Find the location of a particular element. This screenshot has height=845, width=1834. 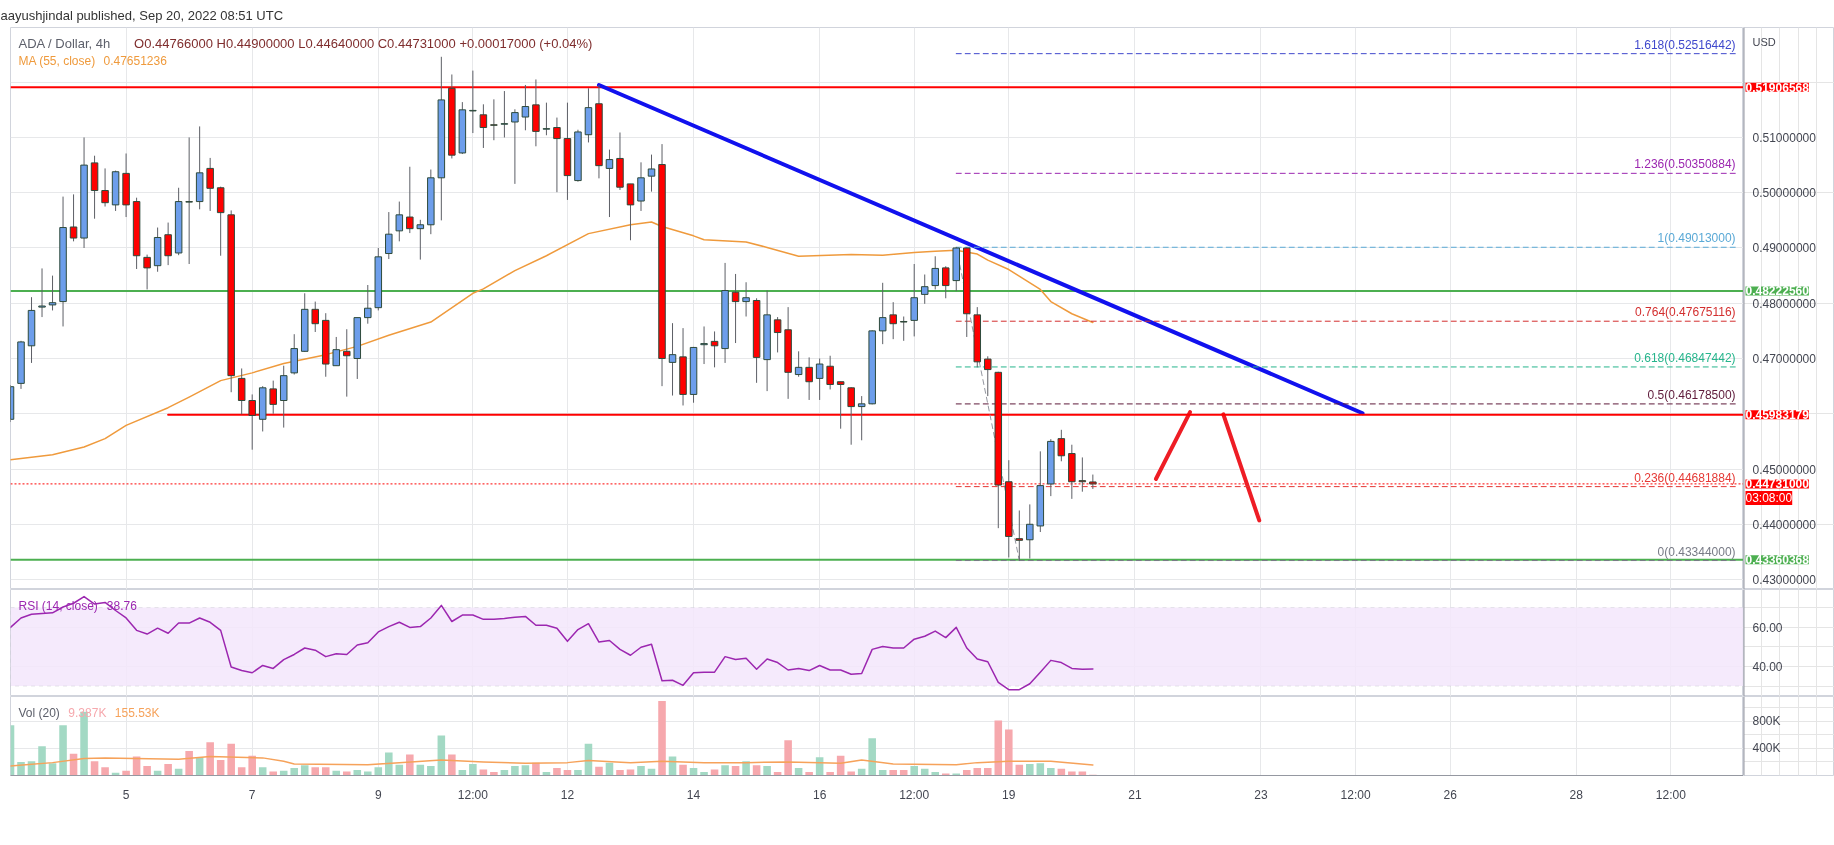

series-label: 0.5(0.46178500) is located at coordinates (1691, 394).